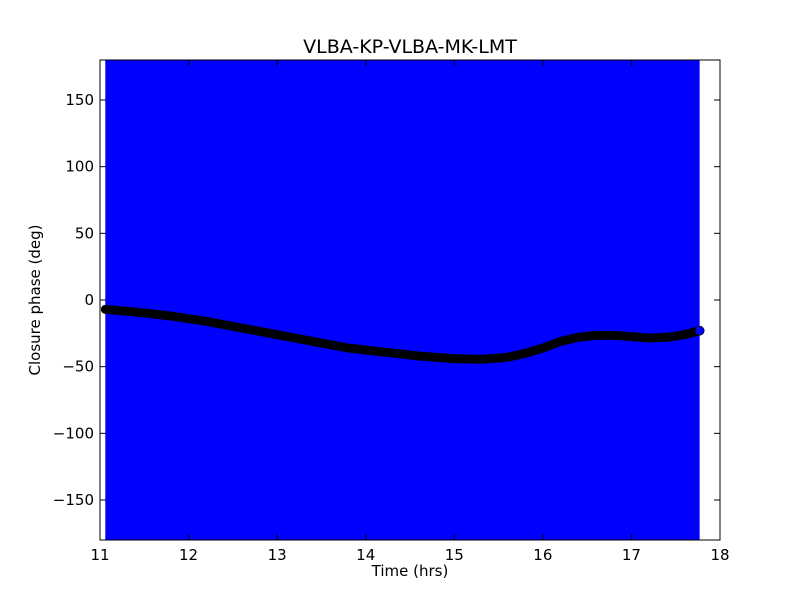 Image resolution: width=800 pixels, height=600 pixels. I want to click on x-tick-label: 18, so click(719, 555).